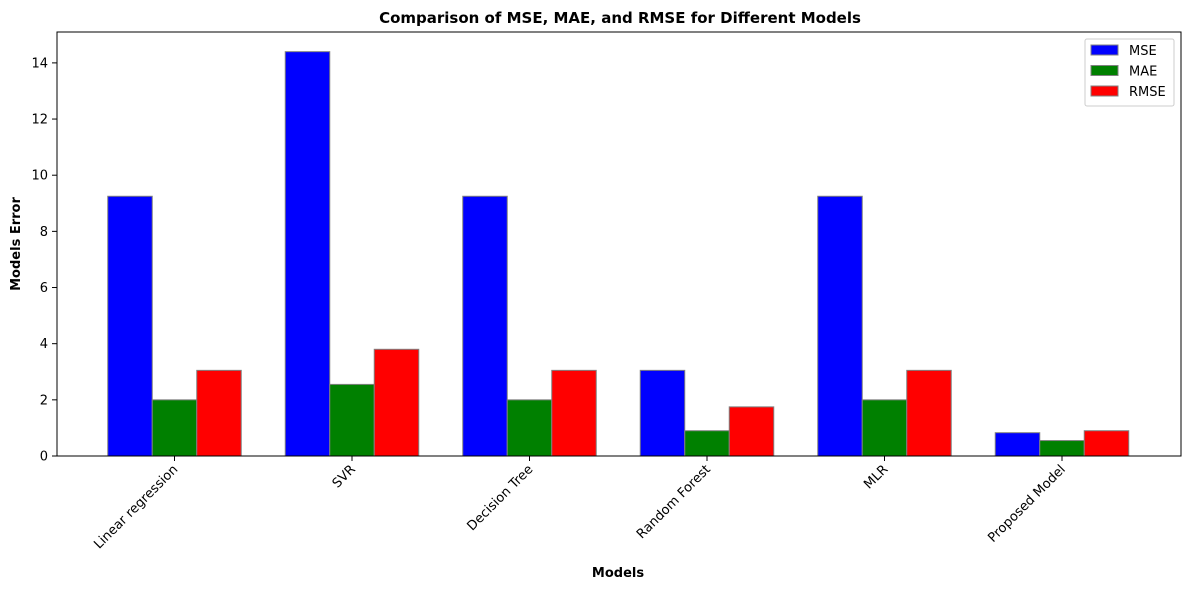 The height and width of the screenshot is (590, 1189). I want to click on y-axis-label: Models Error, so click(16, 244).